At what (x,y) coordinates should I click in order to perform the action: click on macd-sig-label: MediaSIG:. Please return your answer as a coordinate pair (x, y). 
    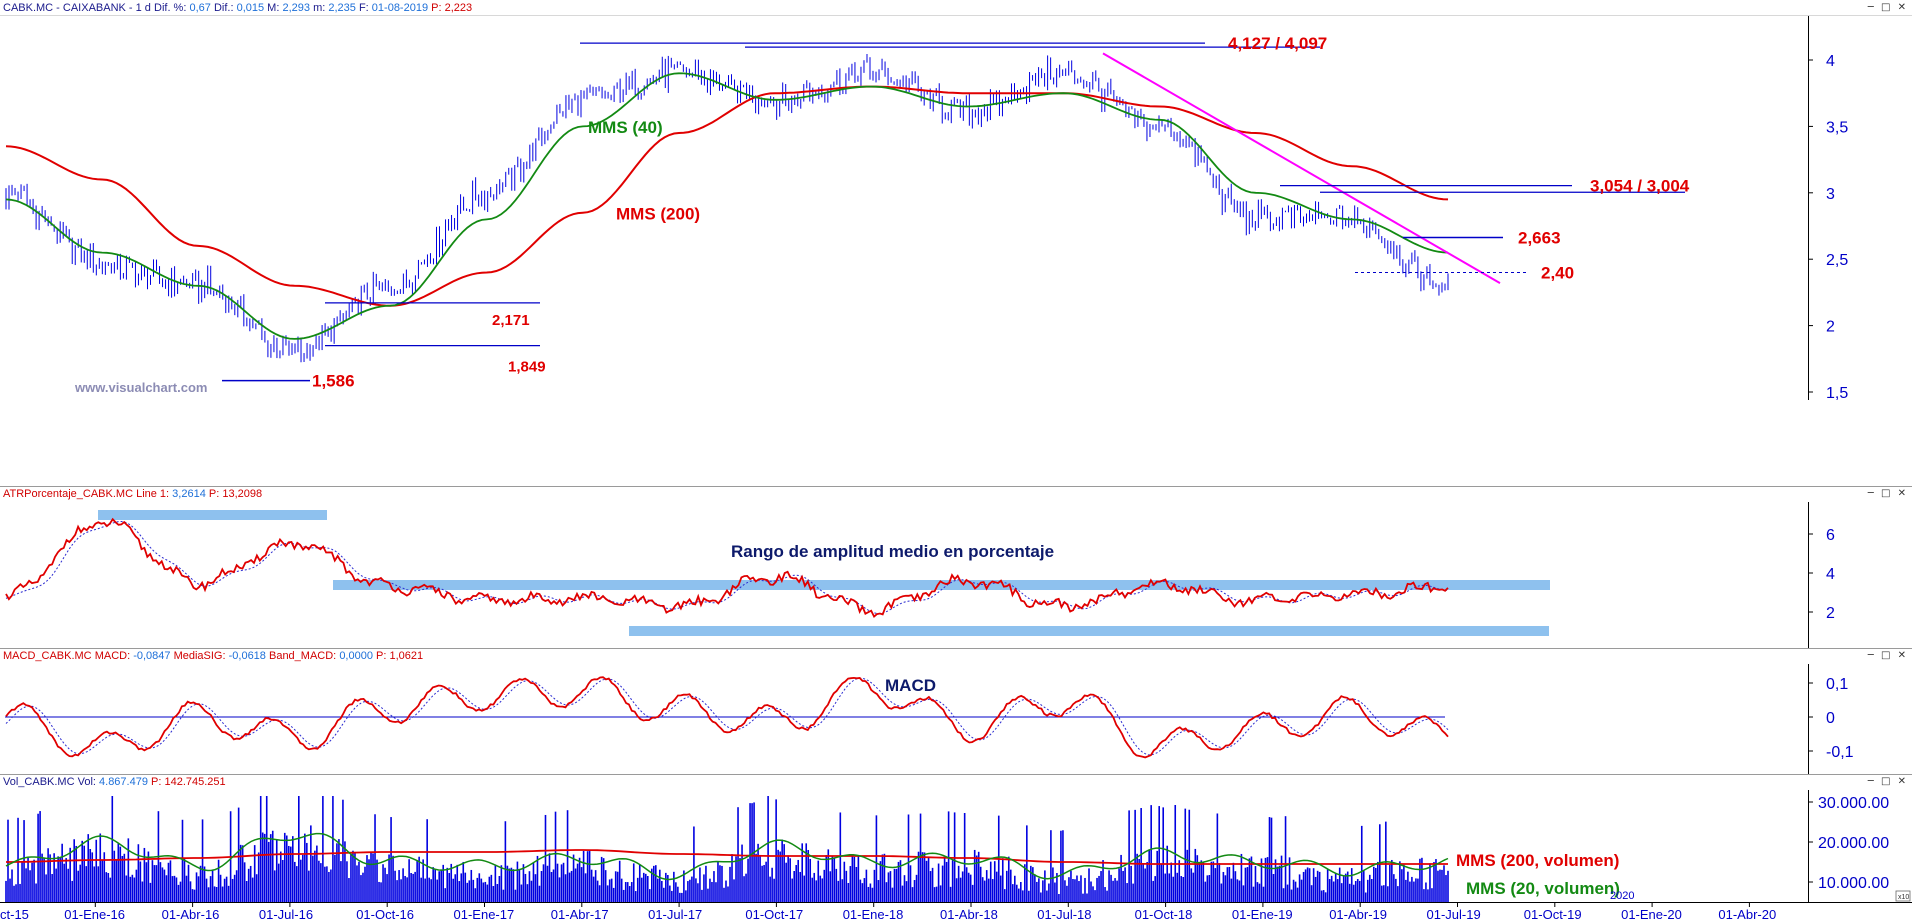
    Looking at the image, I should click on (199, 656).